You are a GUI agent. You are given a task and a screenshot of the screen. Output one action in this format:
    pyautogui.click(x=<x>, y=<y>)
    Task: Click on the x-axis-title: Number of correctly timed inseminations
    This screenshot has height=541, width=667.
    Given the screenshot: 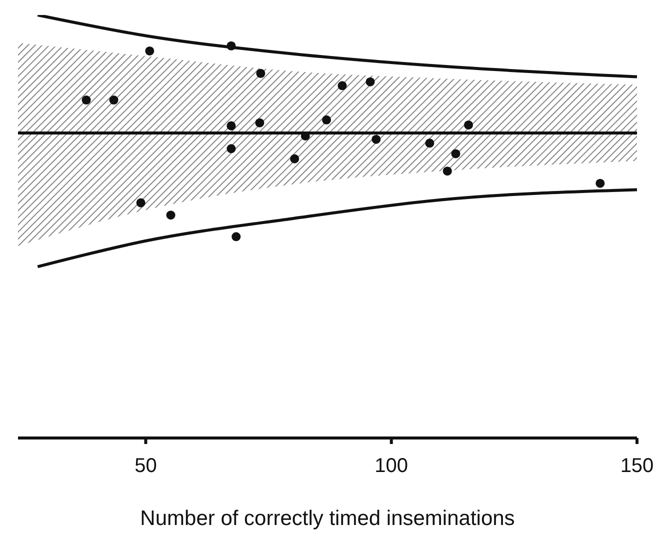 What is the action you would take?
    pyautogui.click(x=327, y=518)
    